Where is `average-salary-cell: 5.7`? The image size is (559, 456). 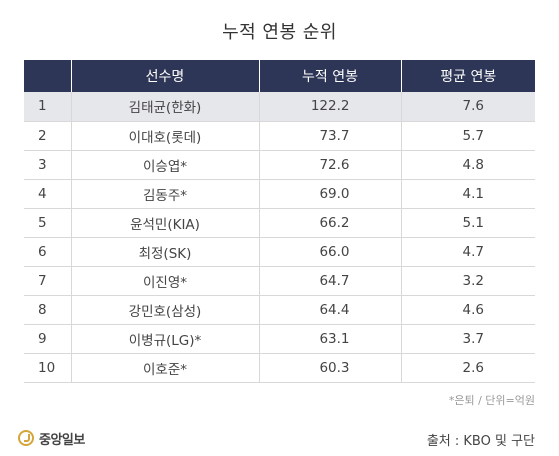 average-salary-cell: 5.7 is located at coordinates (467, 136).